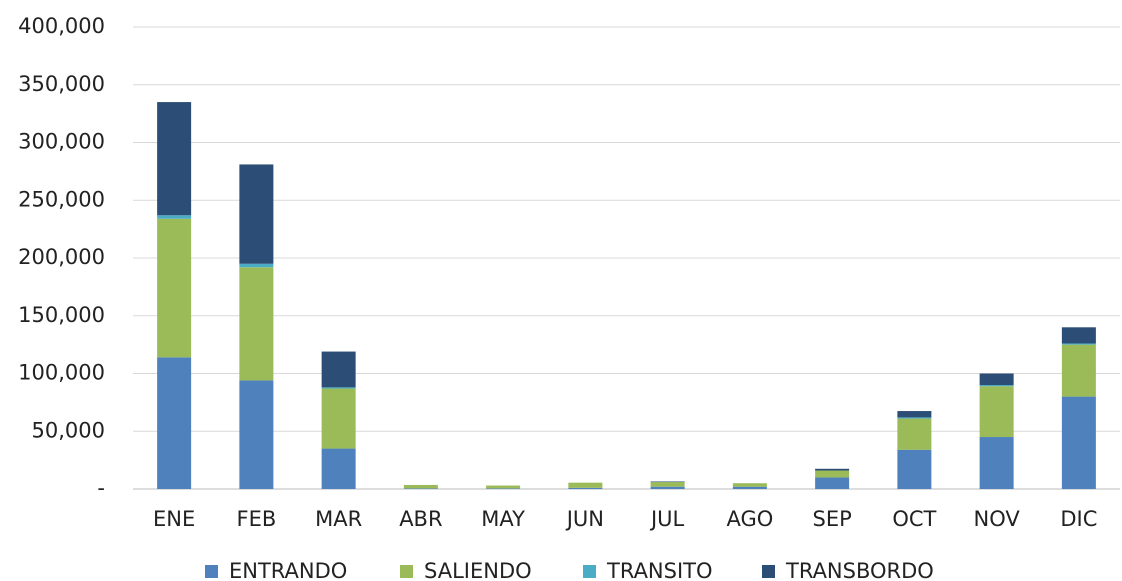 The height and width of the screenshot is (581, 1122). I want to click on y-tick-label: -, so click(101, 488).